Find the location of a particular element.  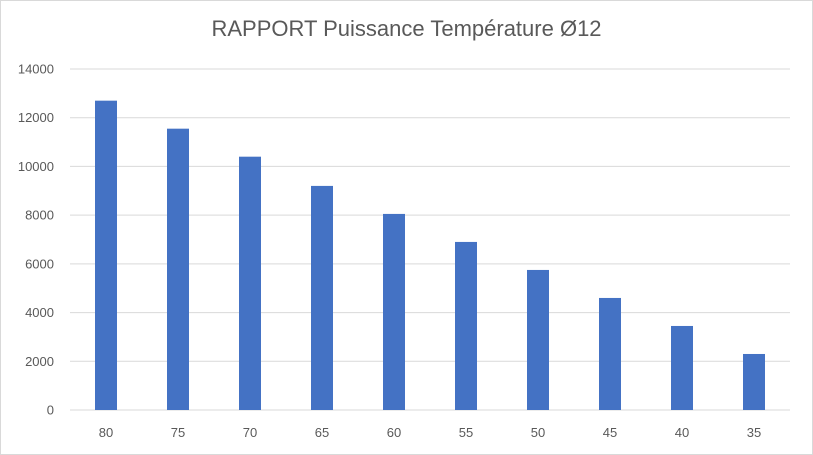

x-tick-label: 65 is located at coordinates (322, 432).